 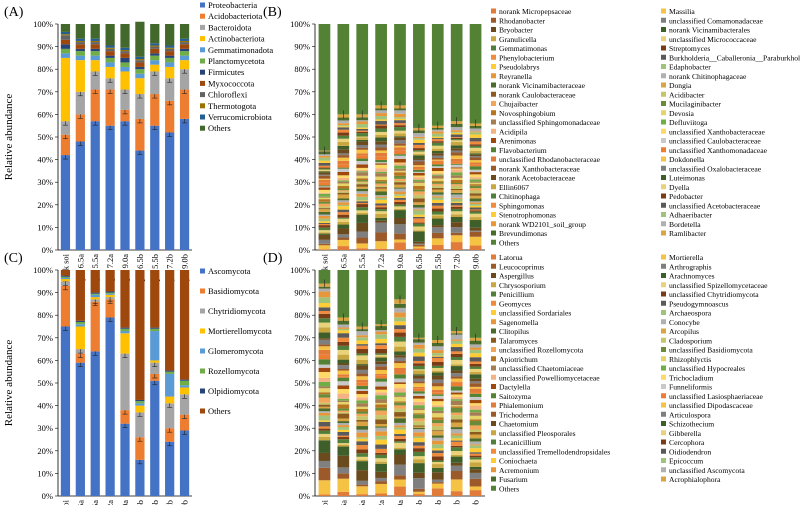 I want to click on legend-label: Latorua, so click(x=511, y=257).